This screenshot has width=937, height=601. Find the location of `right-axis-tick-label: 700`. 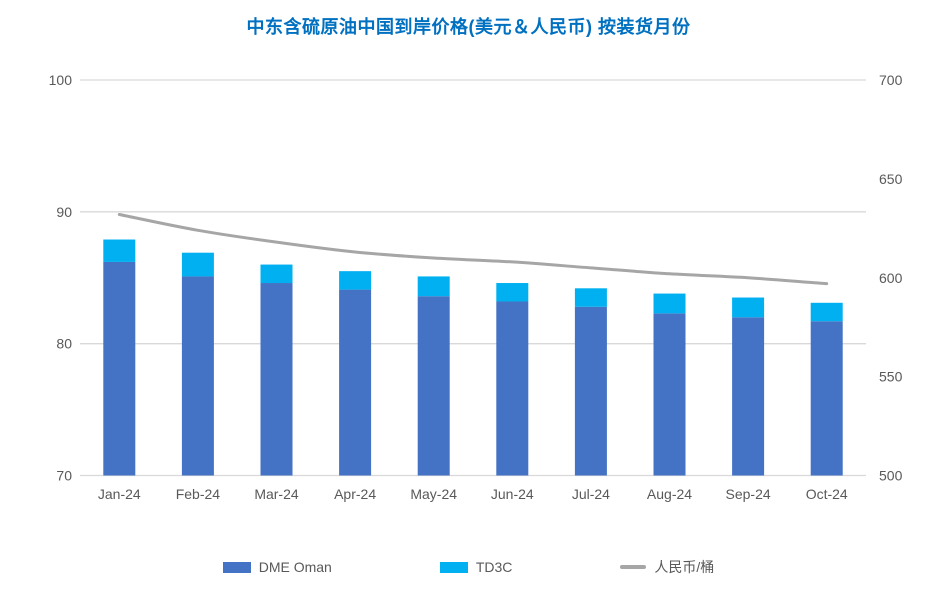

right-axis-tick-label: 700 is located at coordinates (891, 80).